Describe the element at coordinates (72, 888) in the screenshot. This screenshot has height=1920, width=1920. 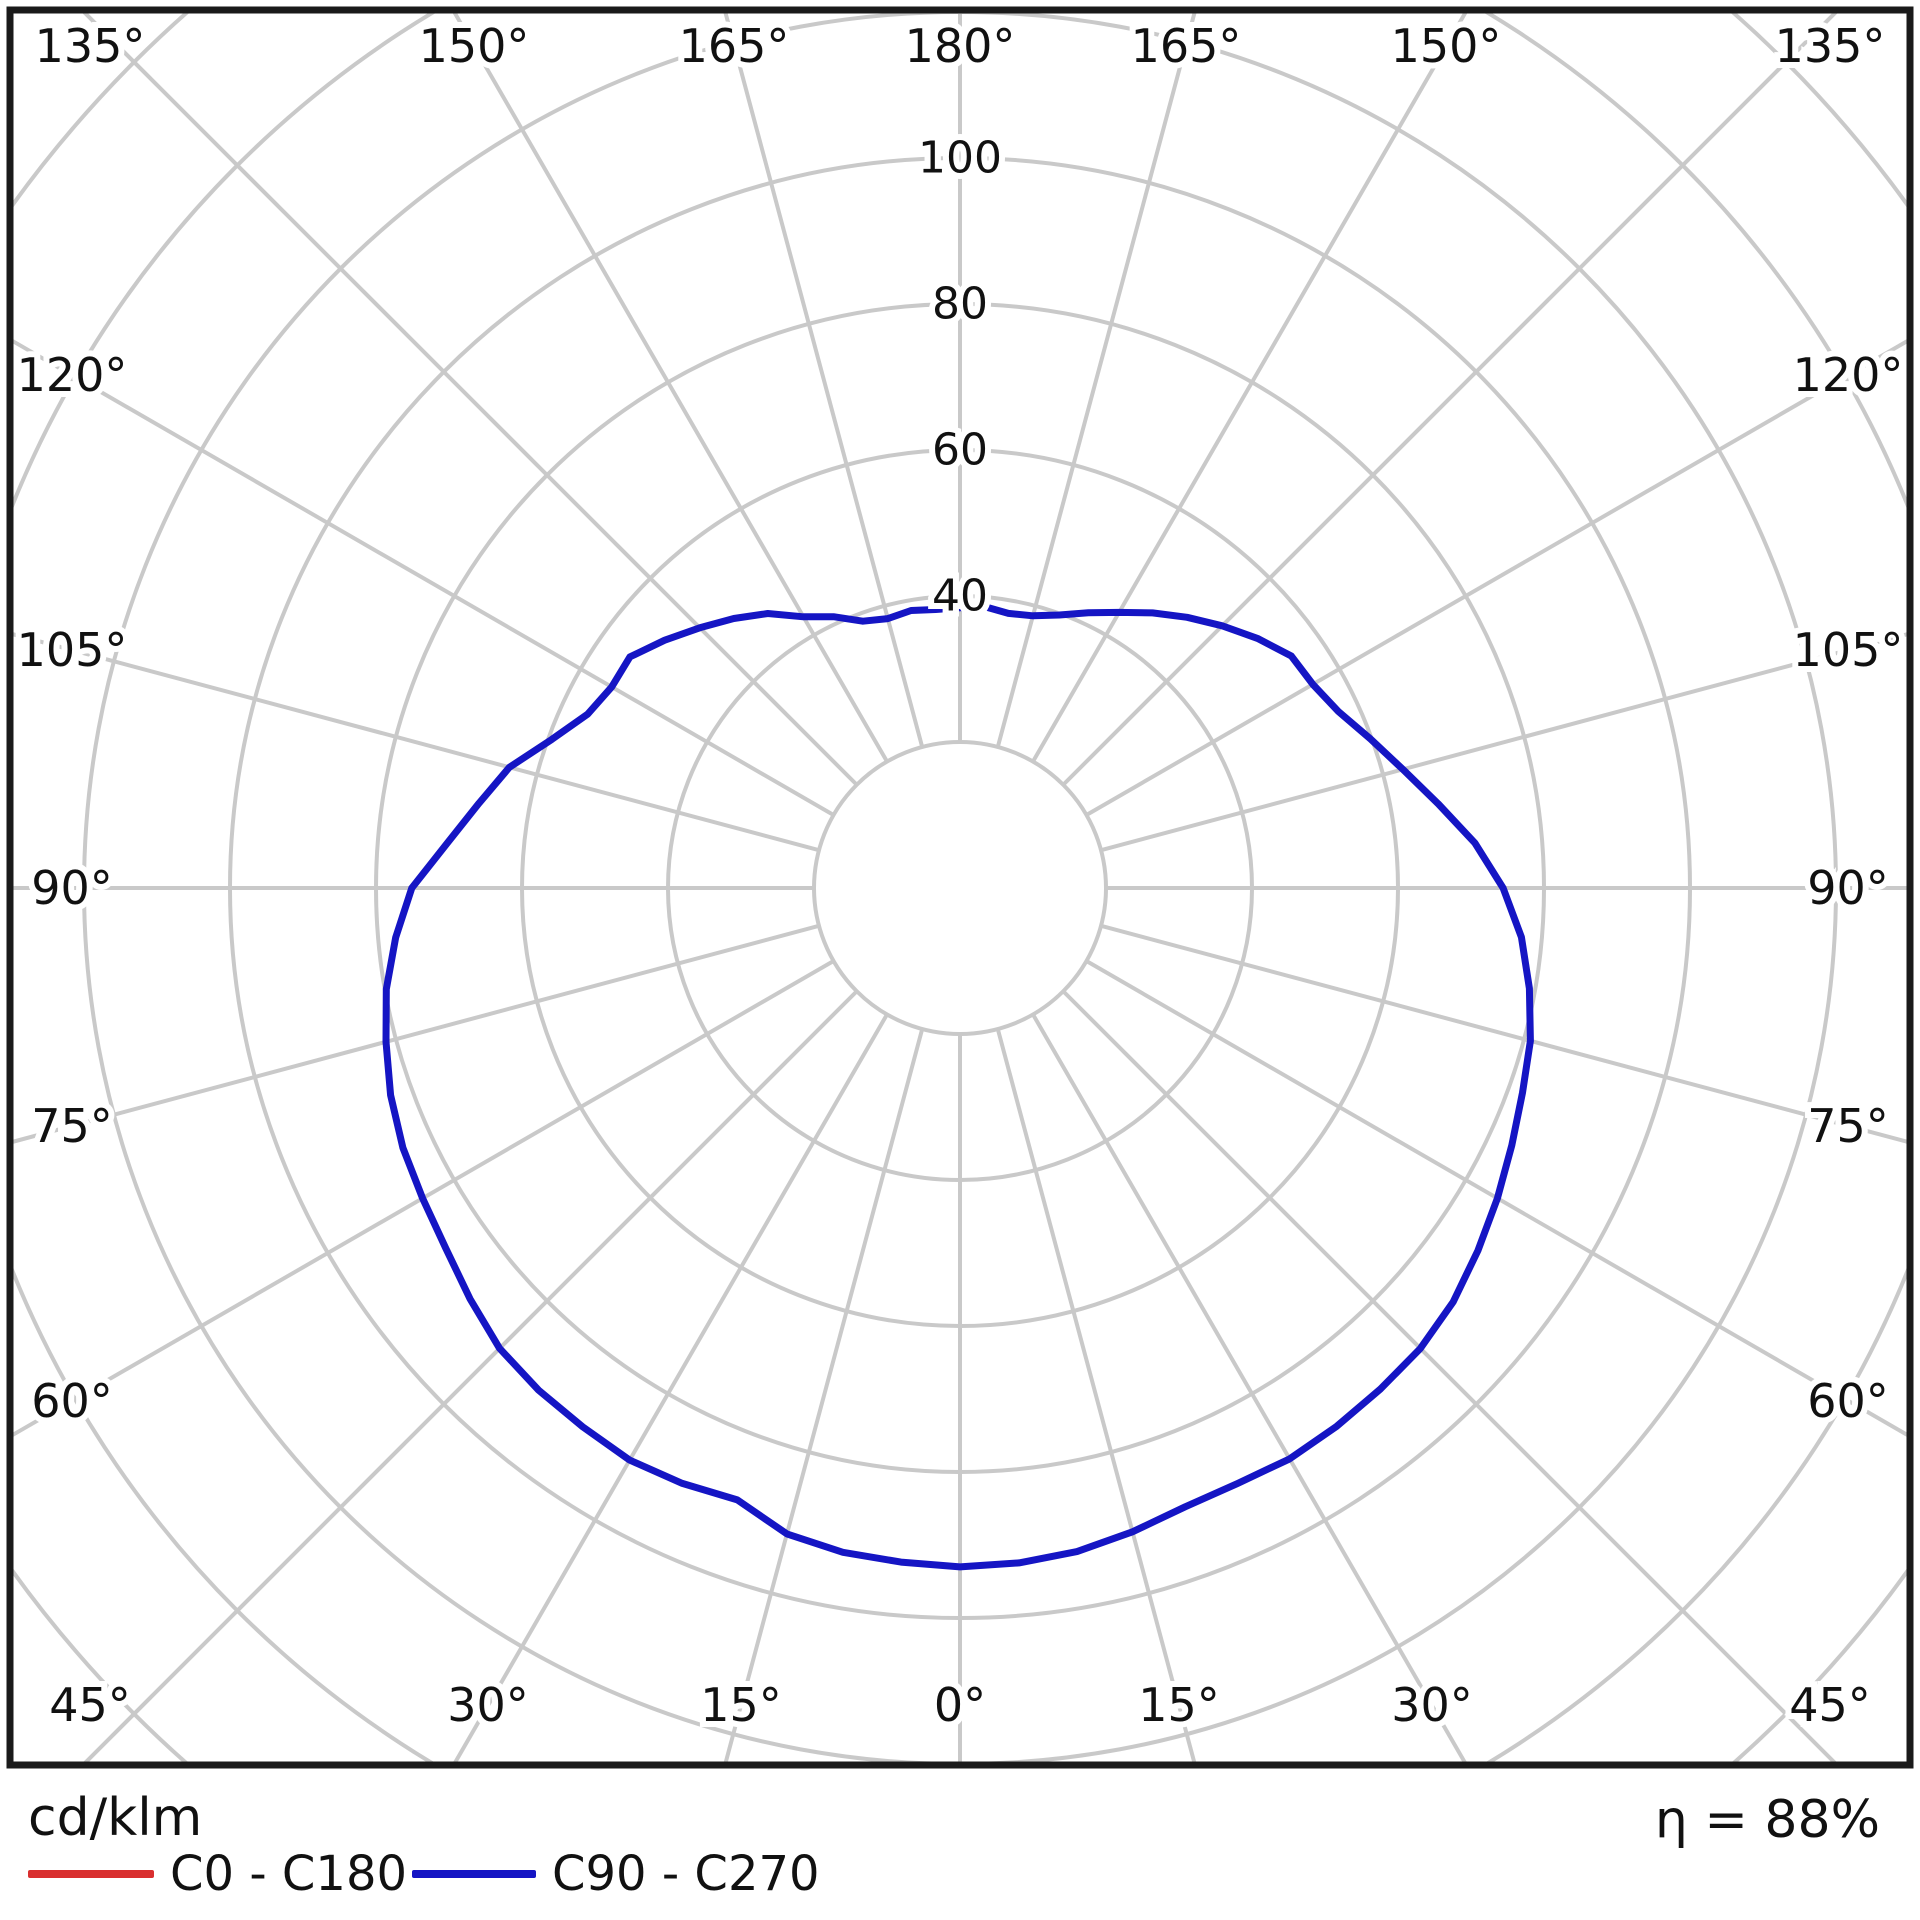
I see `angle-tick-label-9: 90°` at that location.